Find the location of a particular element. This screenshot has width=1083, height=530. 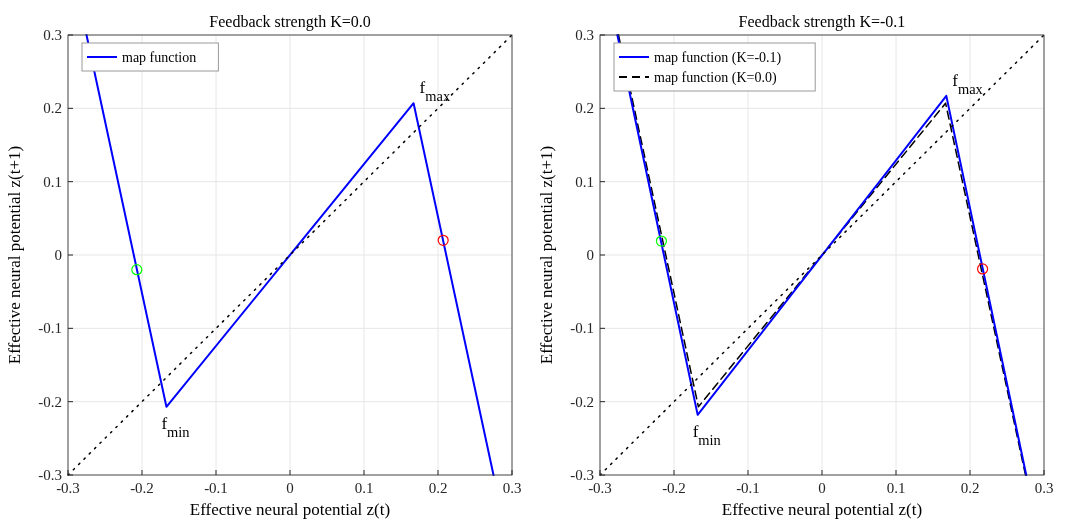

chart-title: Feedback strength K=-0.1 is located at coordinates (822, 22).